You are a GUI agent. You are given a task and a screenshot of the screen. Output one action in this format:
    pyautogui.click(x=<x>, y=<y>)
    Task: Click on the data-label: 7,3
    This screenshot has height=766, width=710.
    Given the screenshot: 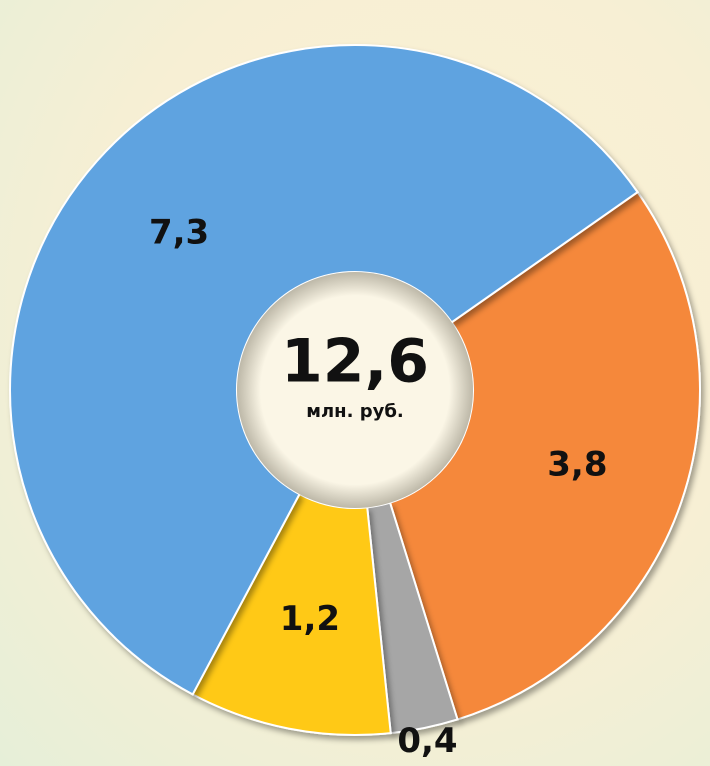 What is the action you would take?
    pyautogui.click(x=179, y=233)
    